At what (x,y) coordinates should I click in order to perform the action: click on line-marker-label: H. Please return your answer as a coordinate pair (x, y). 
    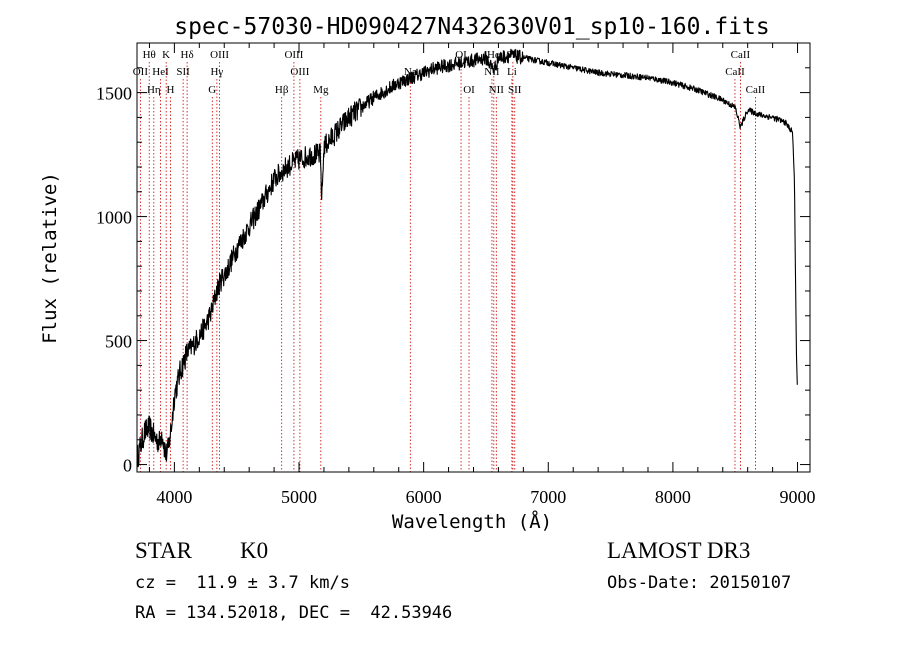
    Looking at the image, I should click on (171, 90).